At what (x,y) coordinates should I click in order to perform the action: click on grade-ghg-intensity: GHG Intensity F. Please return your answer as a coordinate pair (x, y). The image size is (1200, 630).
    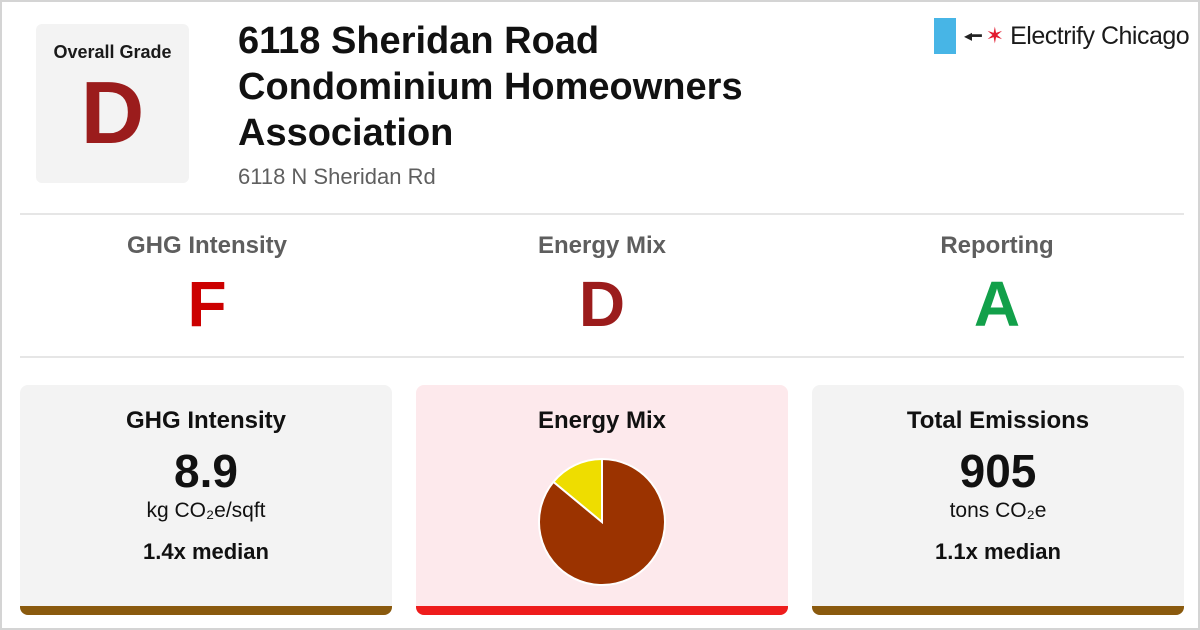
    Looking at the image, I should click on (207, 287).